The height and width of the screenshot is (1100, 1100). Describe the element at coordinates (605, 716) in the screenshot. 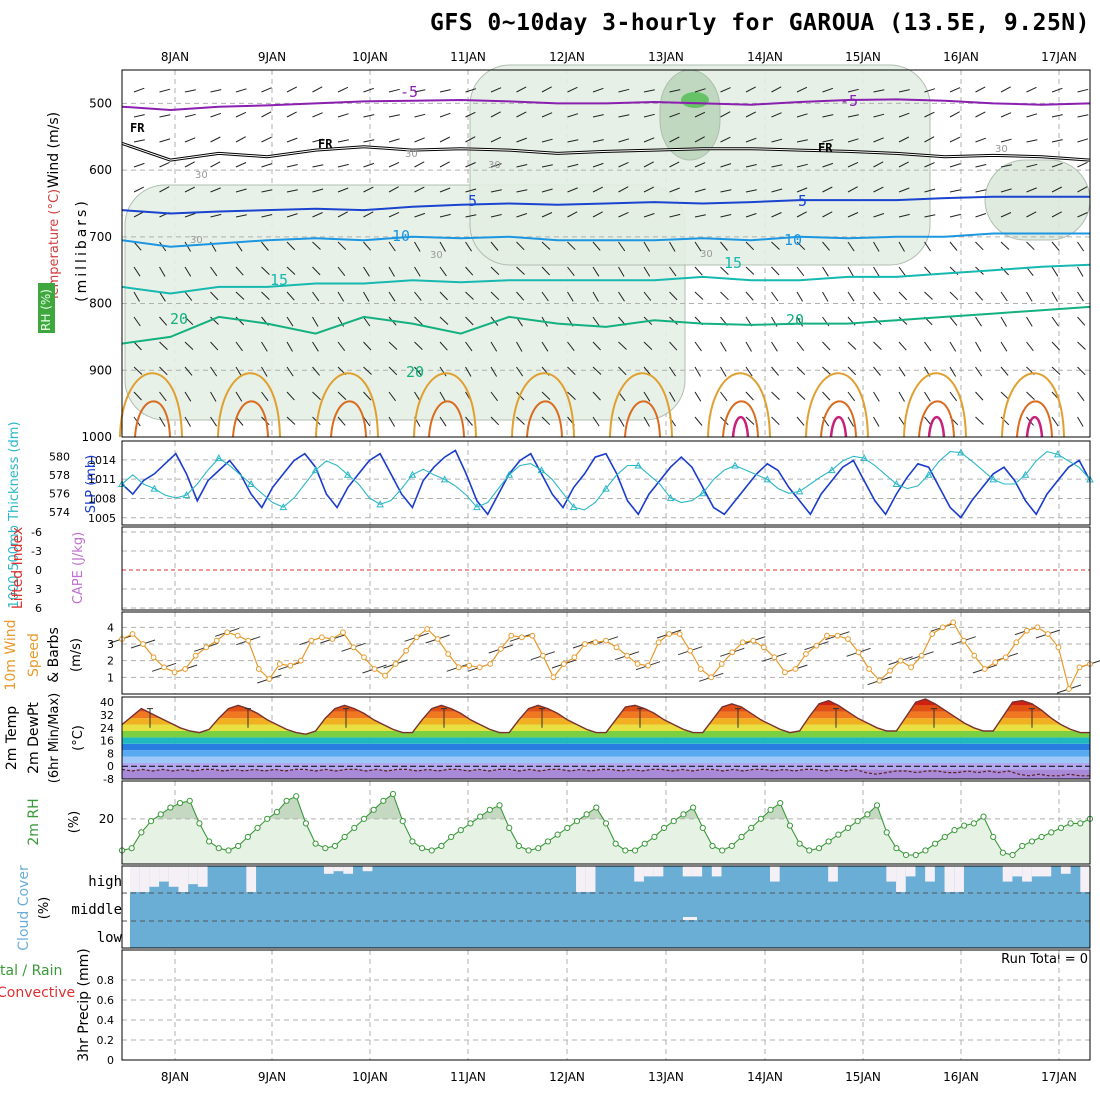

I see `temperature-line` at that location.